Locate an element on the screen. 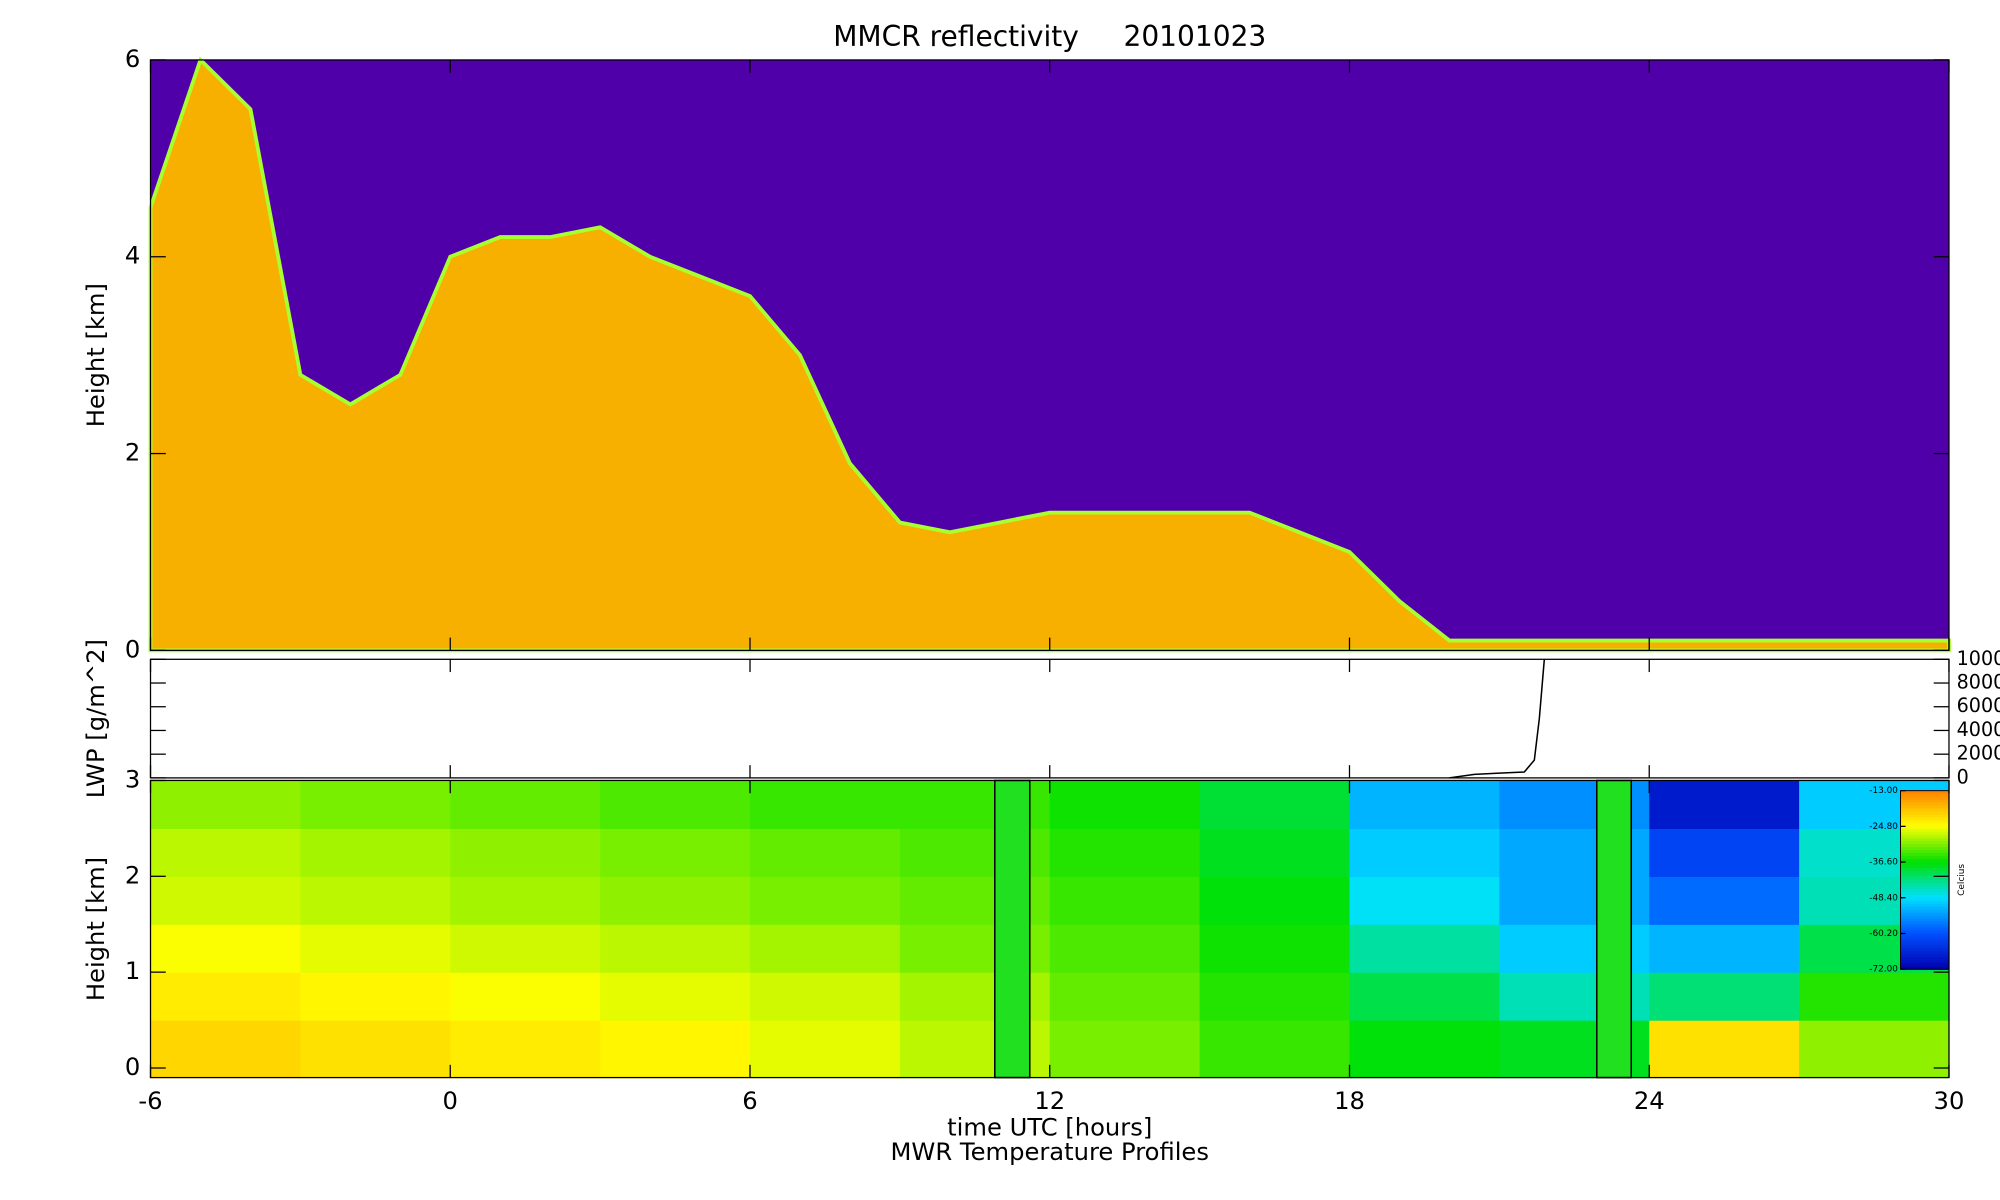 The height and width of the screenshot is (1200, 2000). y-tick-label: 3 is located at coordinates (132, 779).